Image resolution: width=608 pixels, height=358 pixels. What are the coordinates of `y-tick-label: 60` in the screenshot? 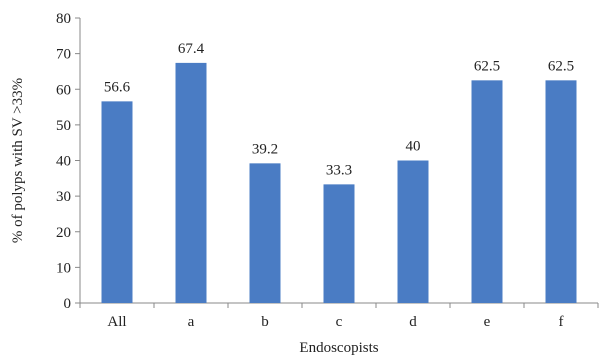 It's located at (63, 90).